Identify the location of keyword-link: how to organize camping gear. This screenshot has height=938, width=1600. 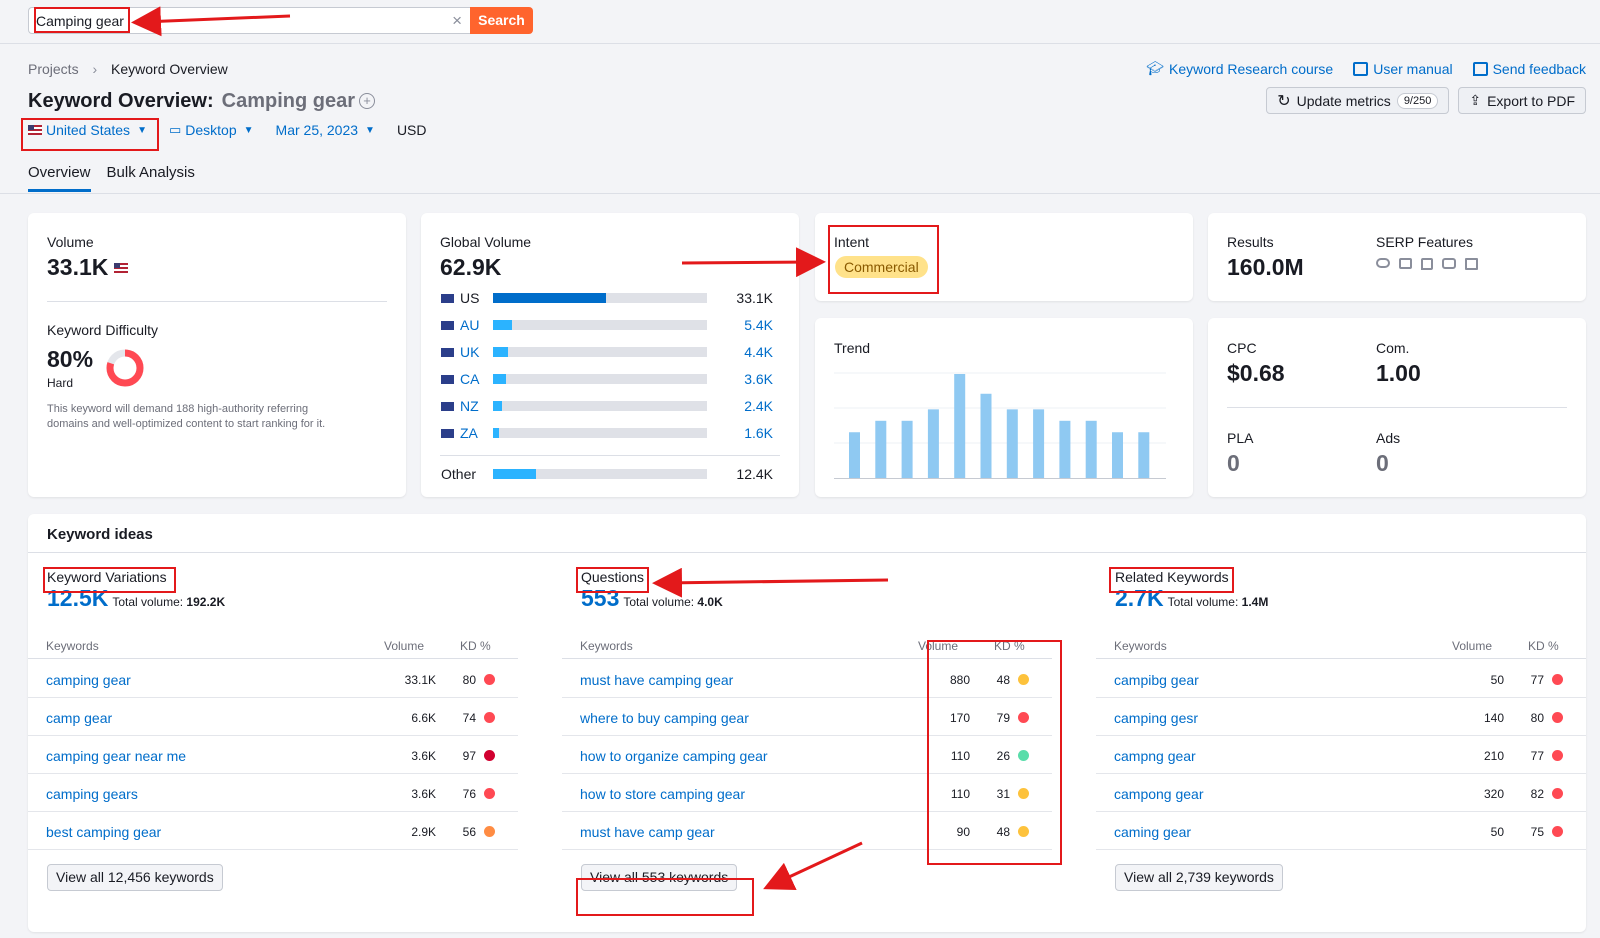
(674, 756).